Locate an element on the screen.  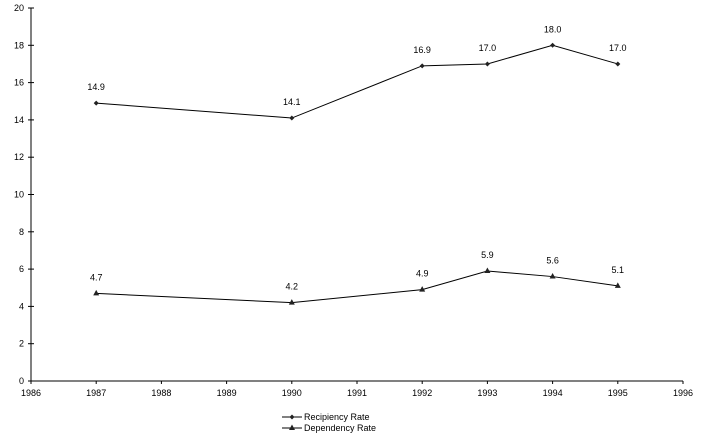
y-tick-label: 20 is located at coordinates (19, 8).